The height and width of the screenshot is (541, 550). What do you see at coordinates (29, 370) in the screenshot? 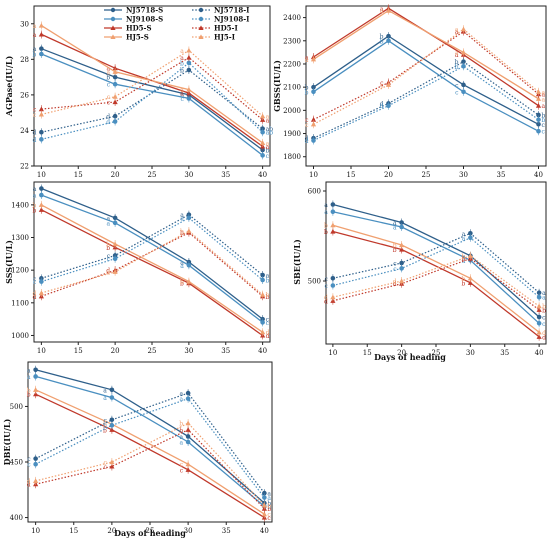
I see `panel-dbe-sig-letter: a` at bounding box center [29, 370].